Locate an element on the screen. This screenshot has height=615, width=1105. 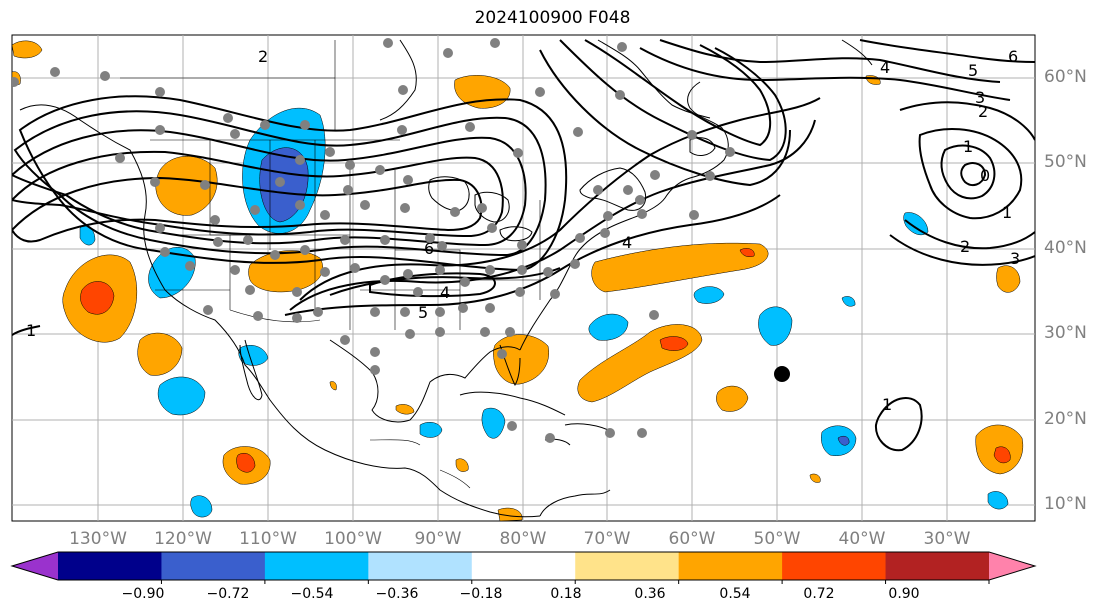
colorbar-tick-label: 0.18 is located at coordinates (566, 594).